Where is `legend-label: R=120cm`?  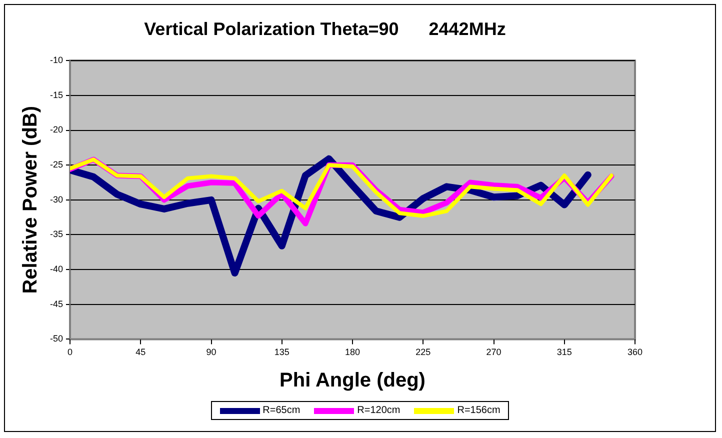 legend-label: R=120cm is located at coordinates (378, 410).